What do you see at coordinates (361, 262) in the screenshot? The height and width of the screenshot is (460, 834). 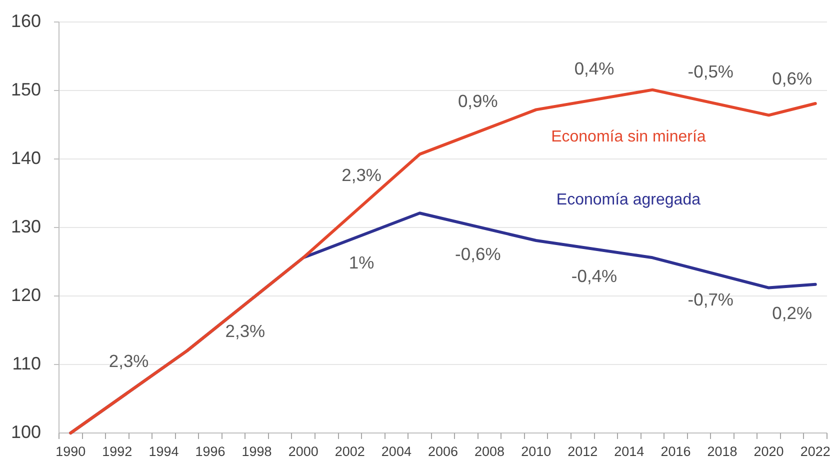 I see `annotation: 1%` at bounding box center [361, 262].